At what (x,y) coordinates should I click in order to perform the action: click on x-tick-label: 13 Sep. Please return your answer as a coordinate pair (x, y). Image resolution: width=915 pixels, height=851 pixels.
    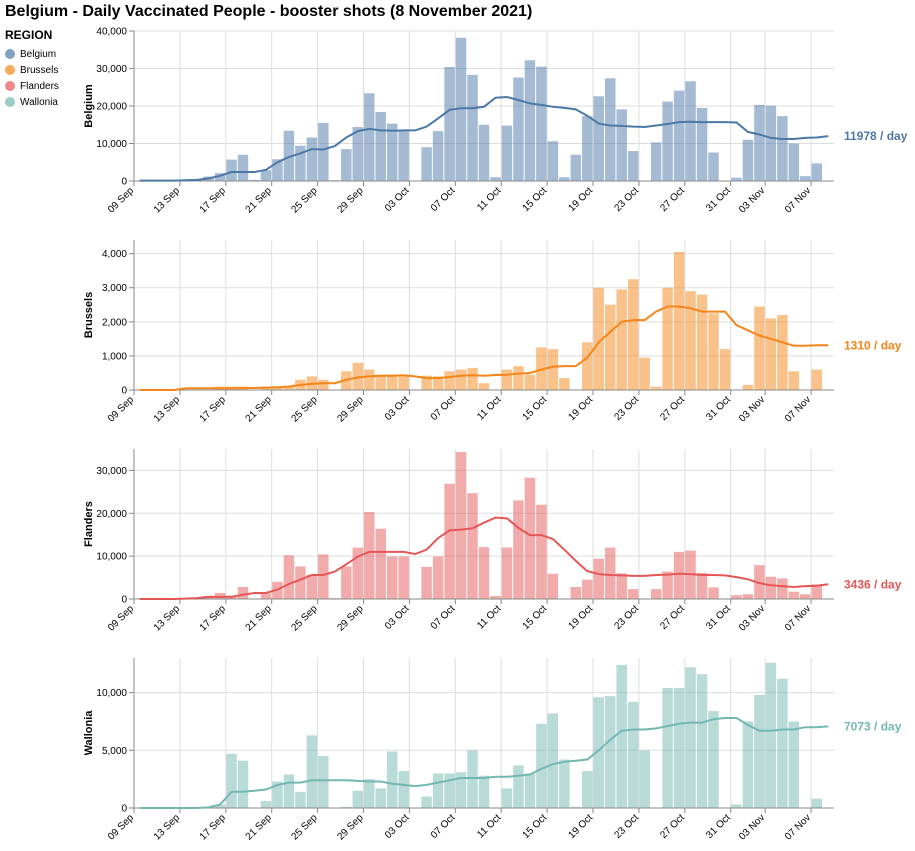
    Looking at the image, I should click on (167, 618).